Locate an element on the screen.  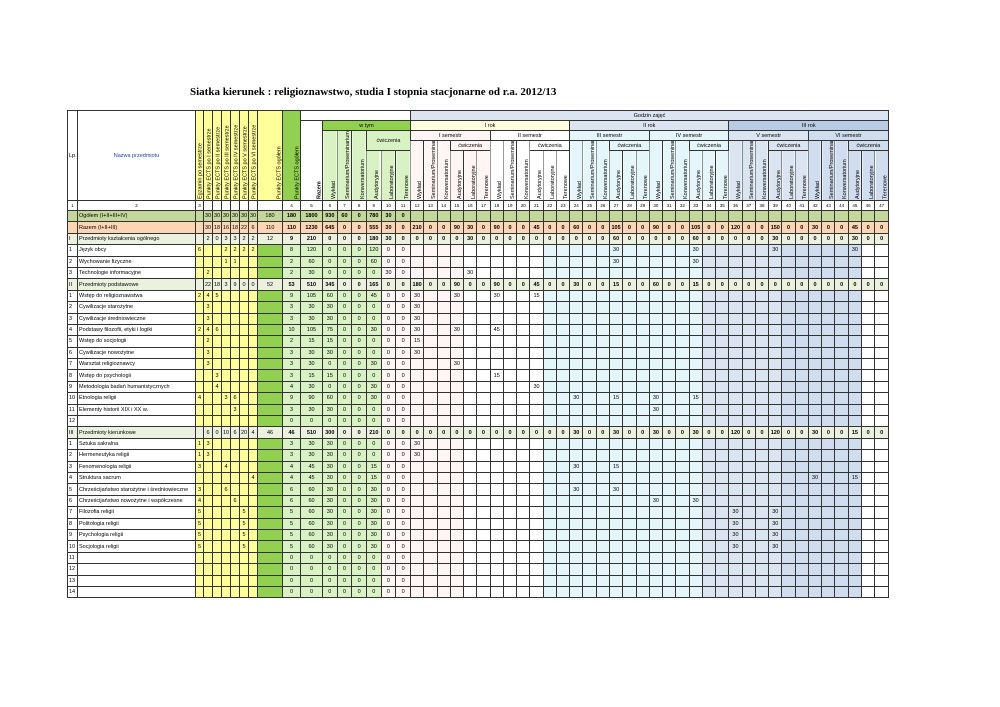
lp-cell: 12 is located at coordinates (72, 421).